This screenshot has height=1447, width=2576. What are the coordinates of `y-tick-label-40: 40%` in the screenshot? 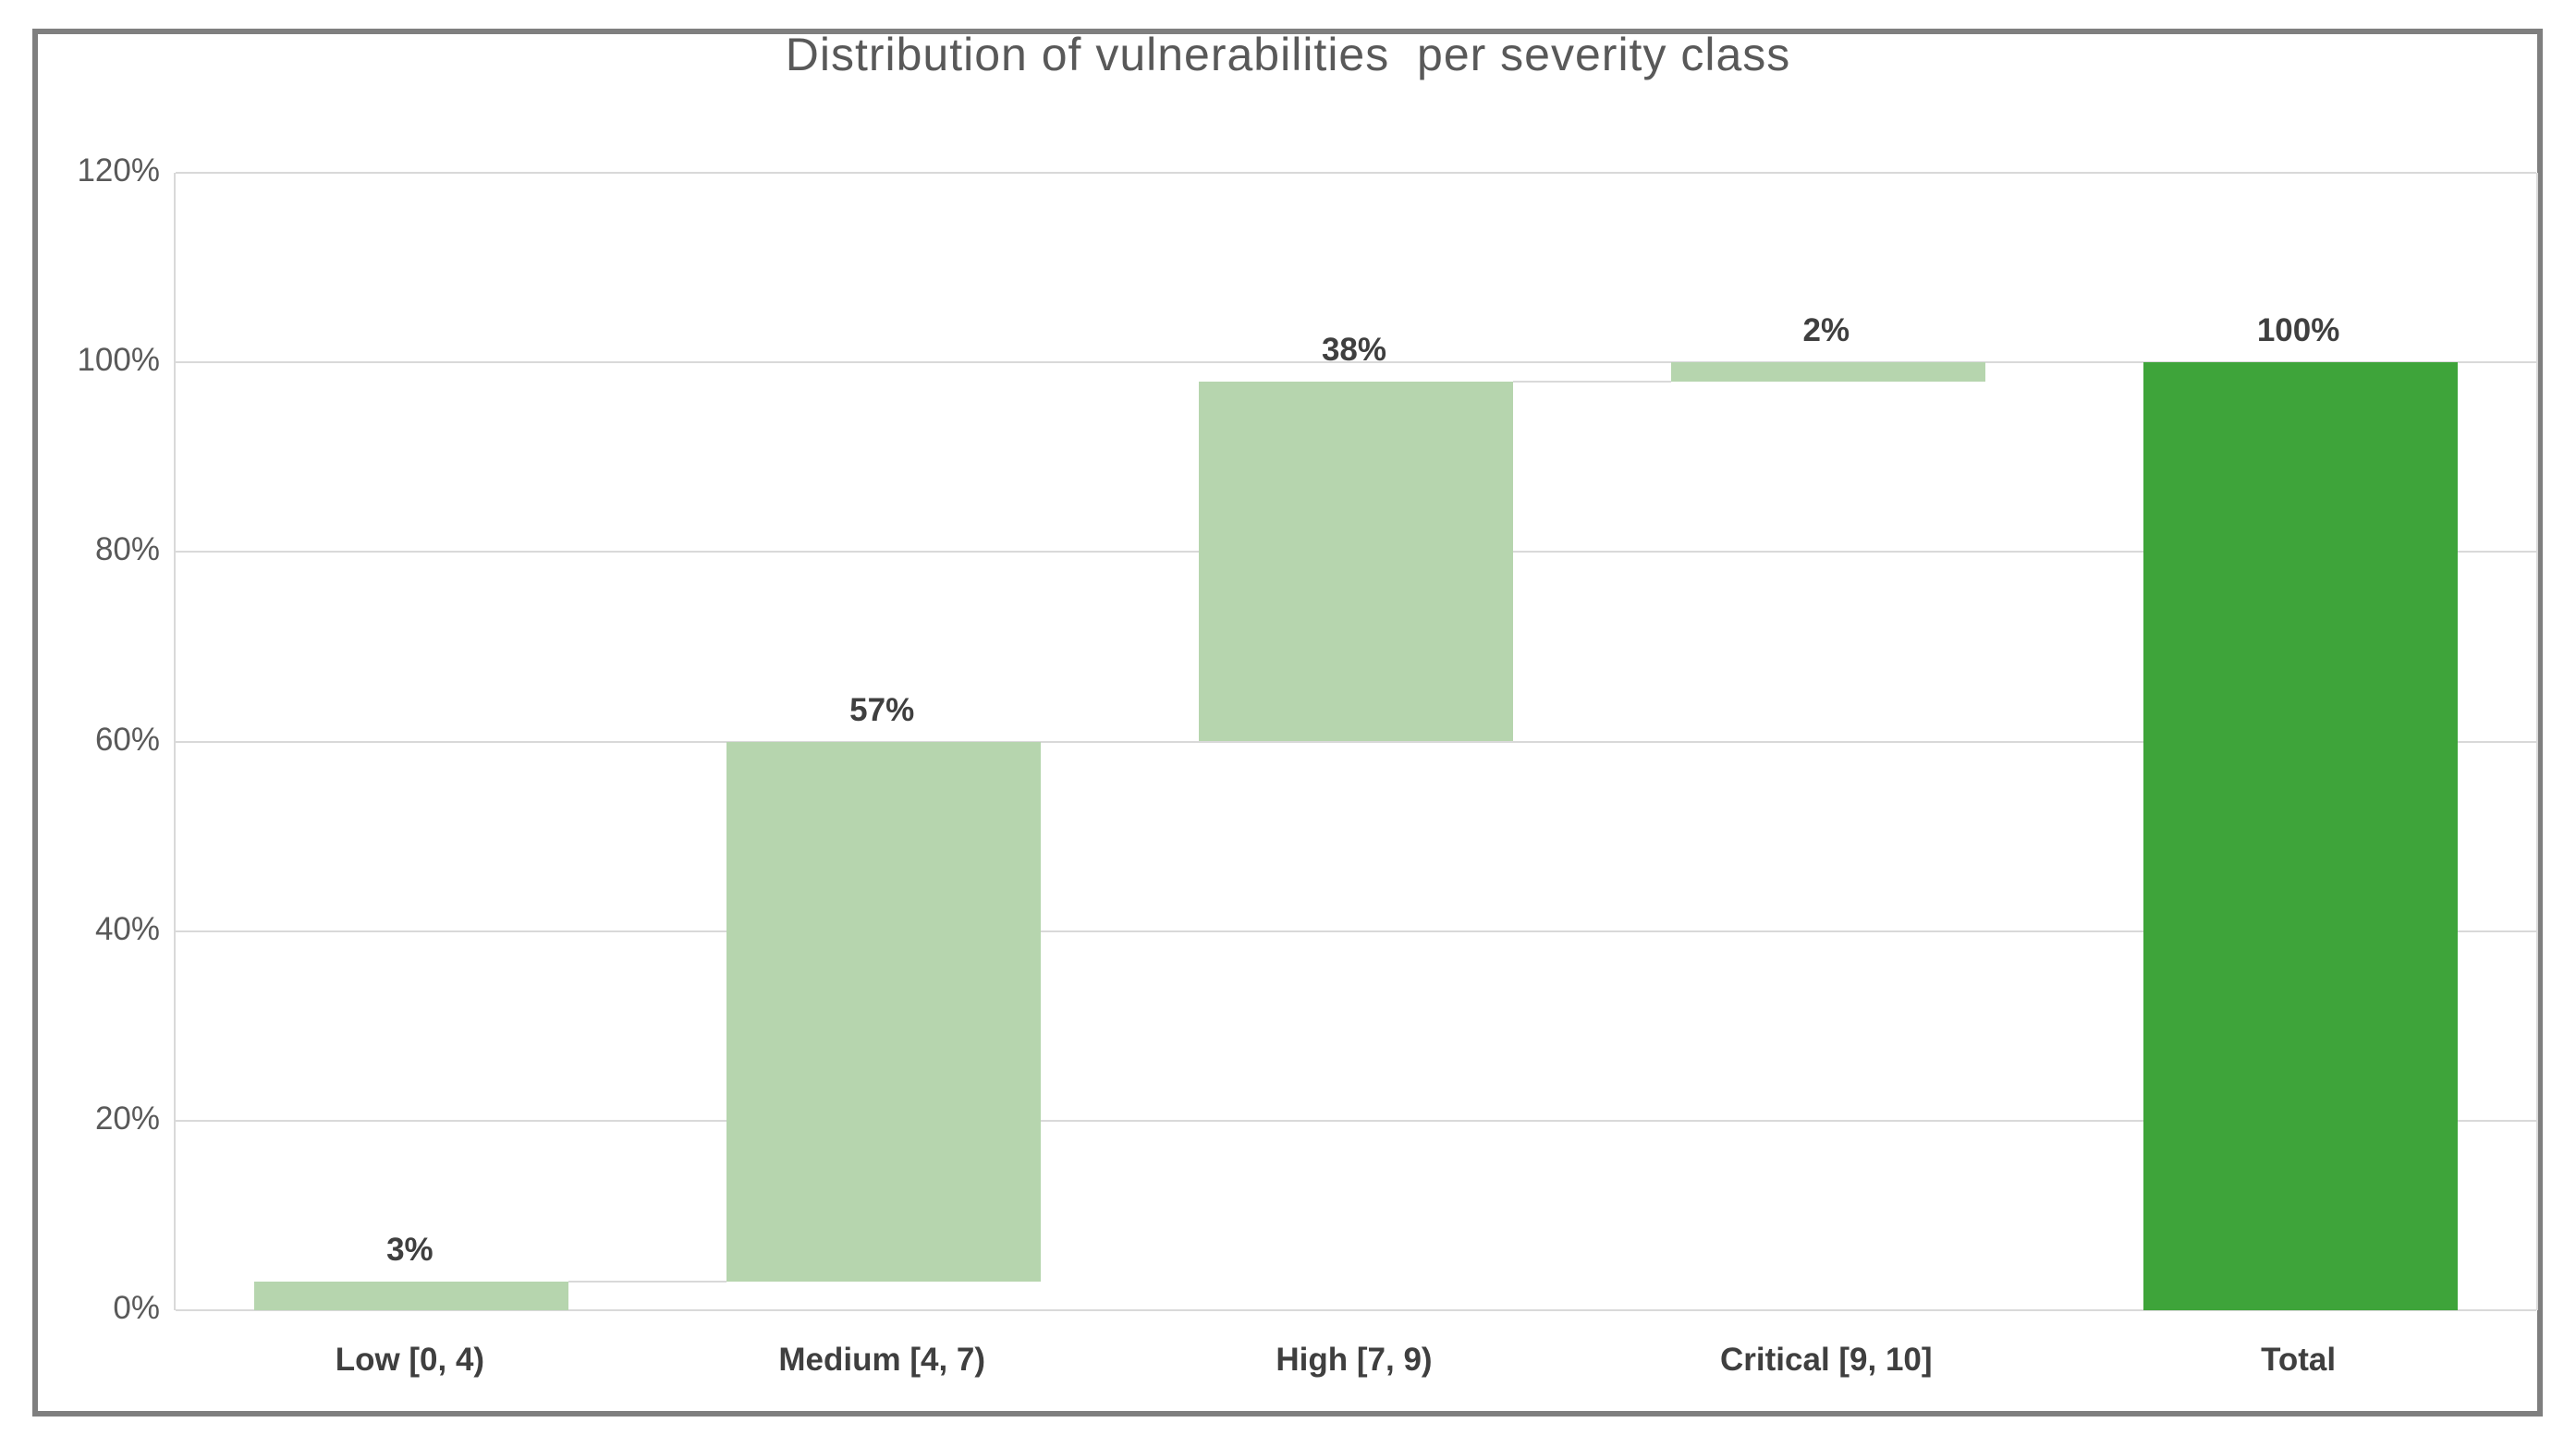 It's located at (127, 929).